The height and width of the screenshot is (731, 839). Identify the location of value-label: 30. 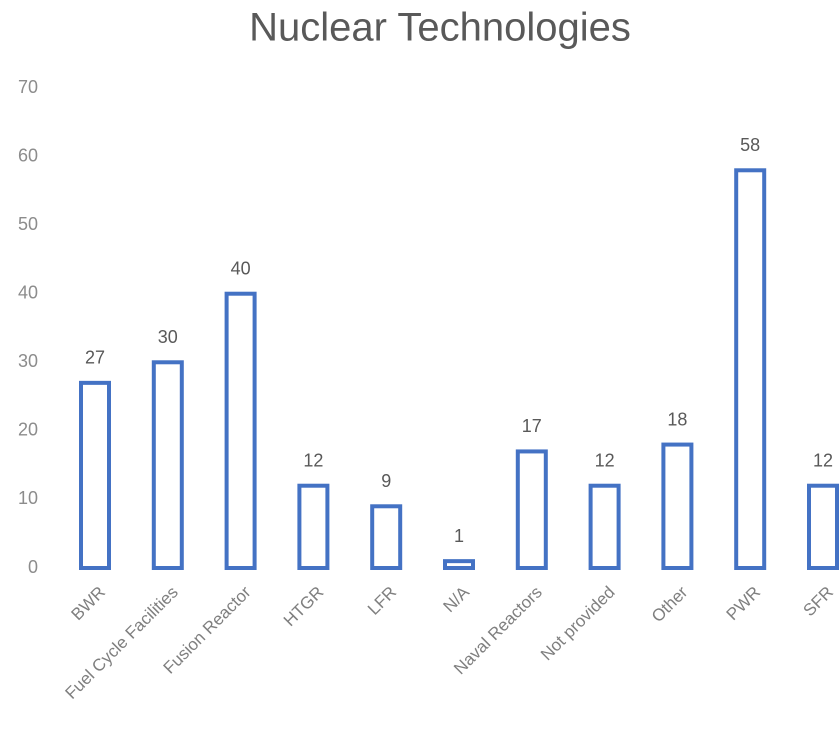
(168, 337).